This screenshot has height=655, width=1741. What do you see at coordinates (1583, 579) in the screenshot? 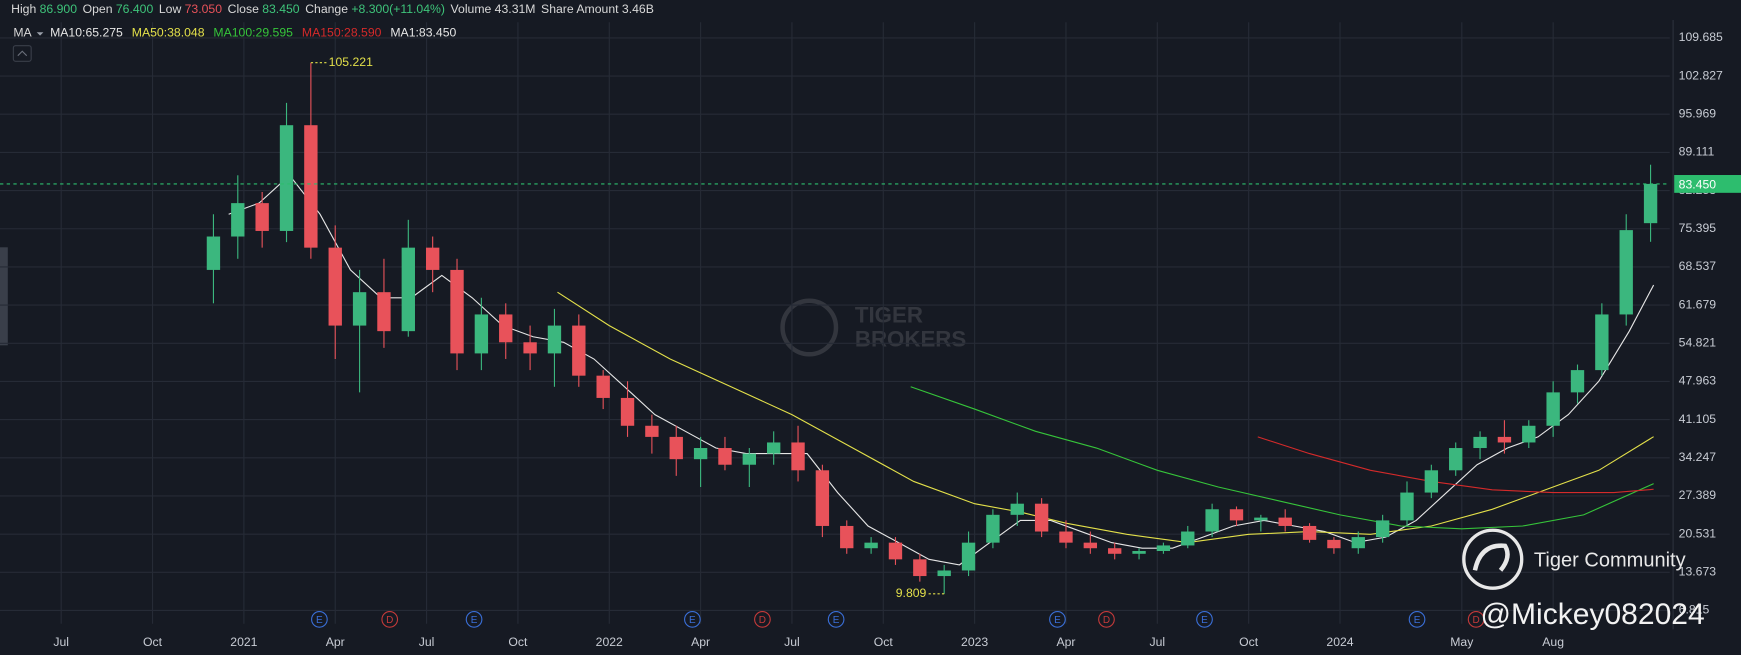
I see `community-watermark: Tiger Community @Mickey082024` at bounding box center [1583, 579].